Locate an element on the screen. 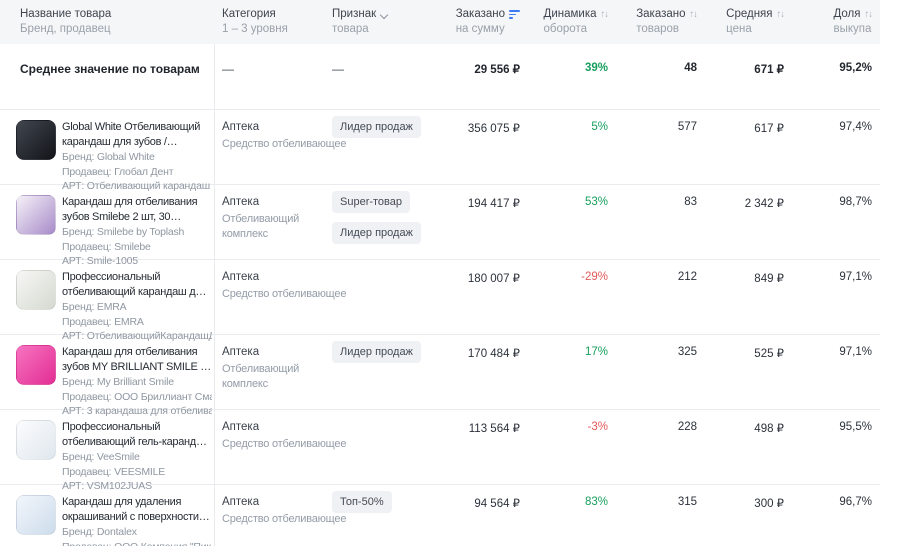 Image resolution: width=900 pixels, height=546 pixels. ordered-sum-value: 94 564 ₽ is located at coordinates (497, 504).